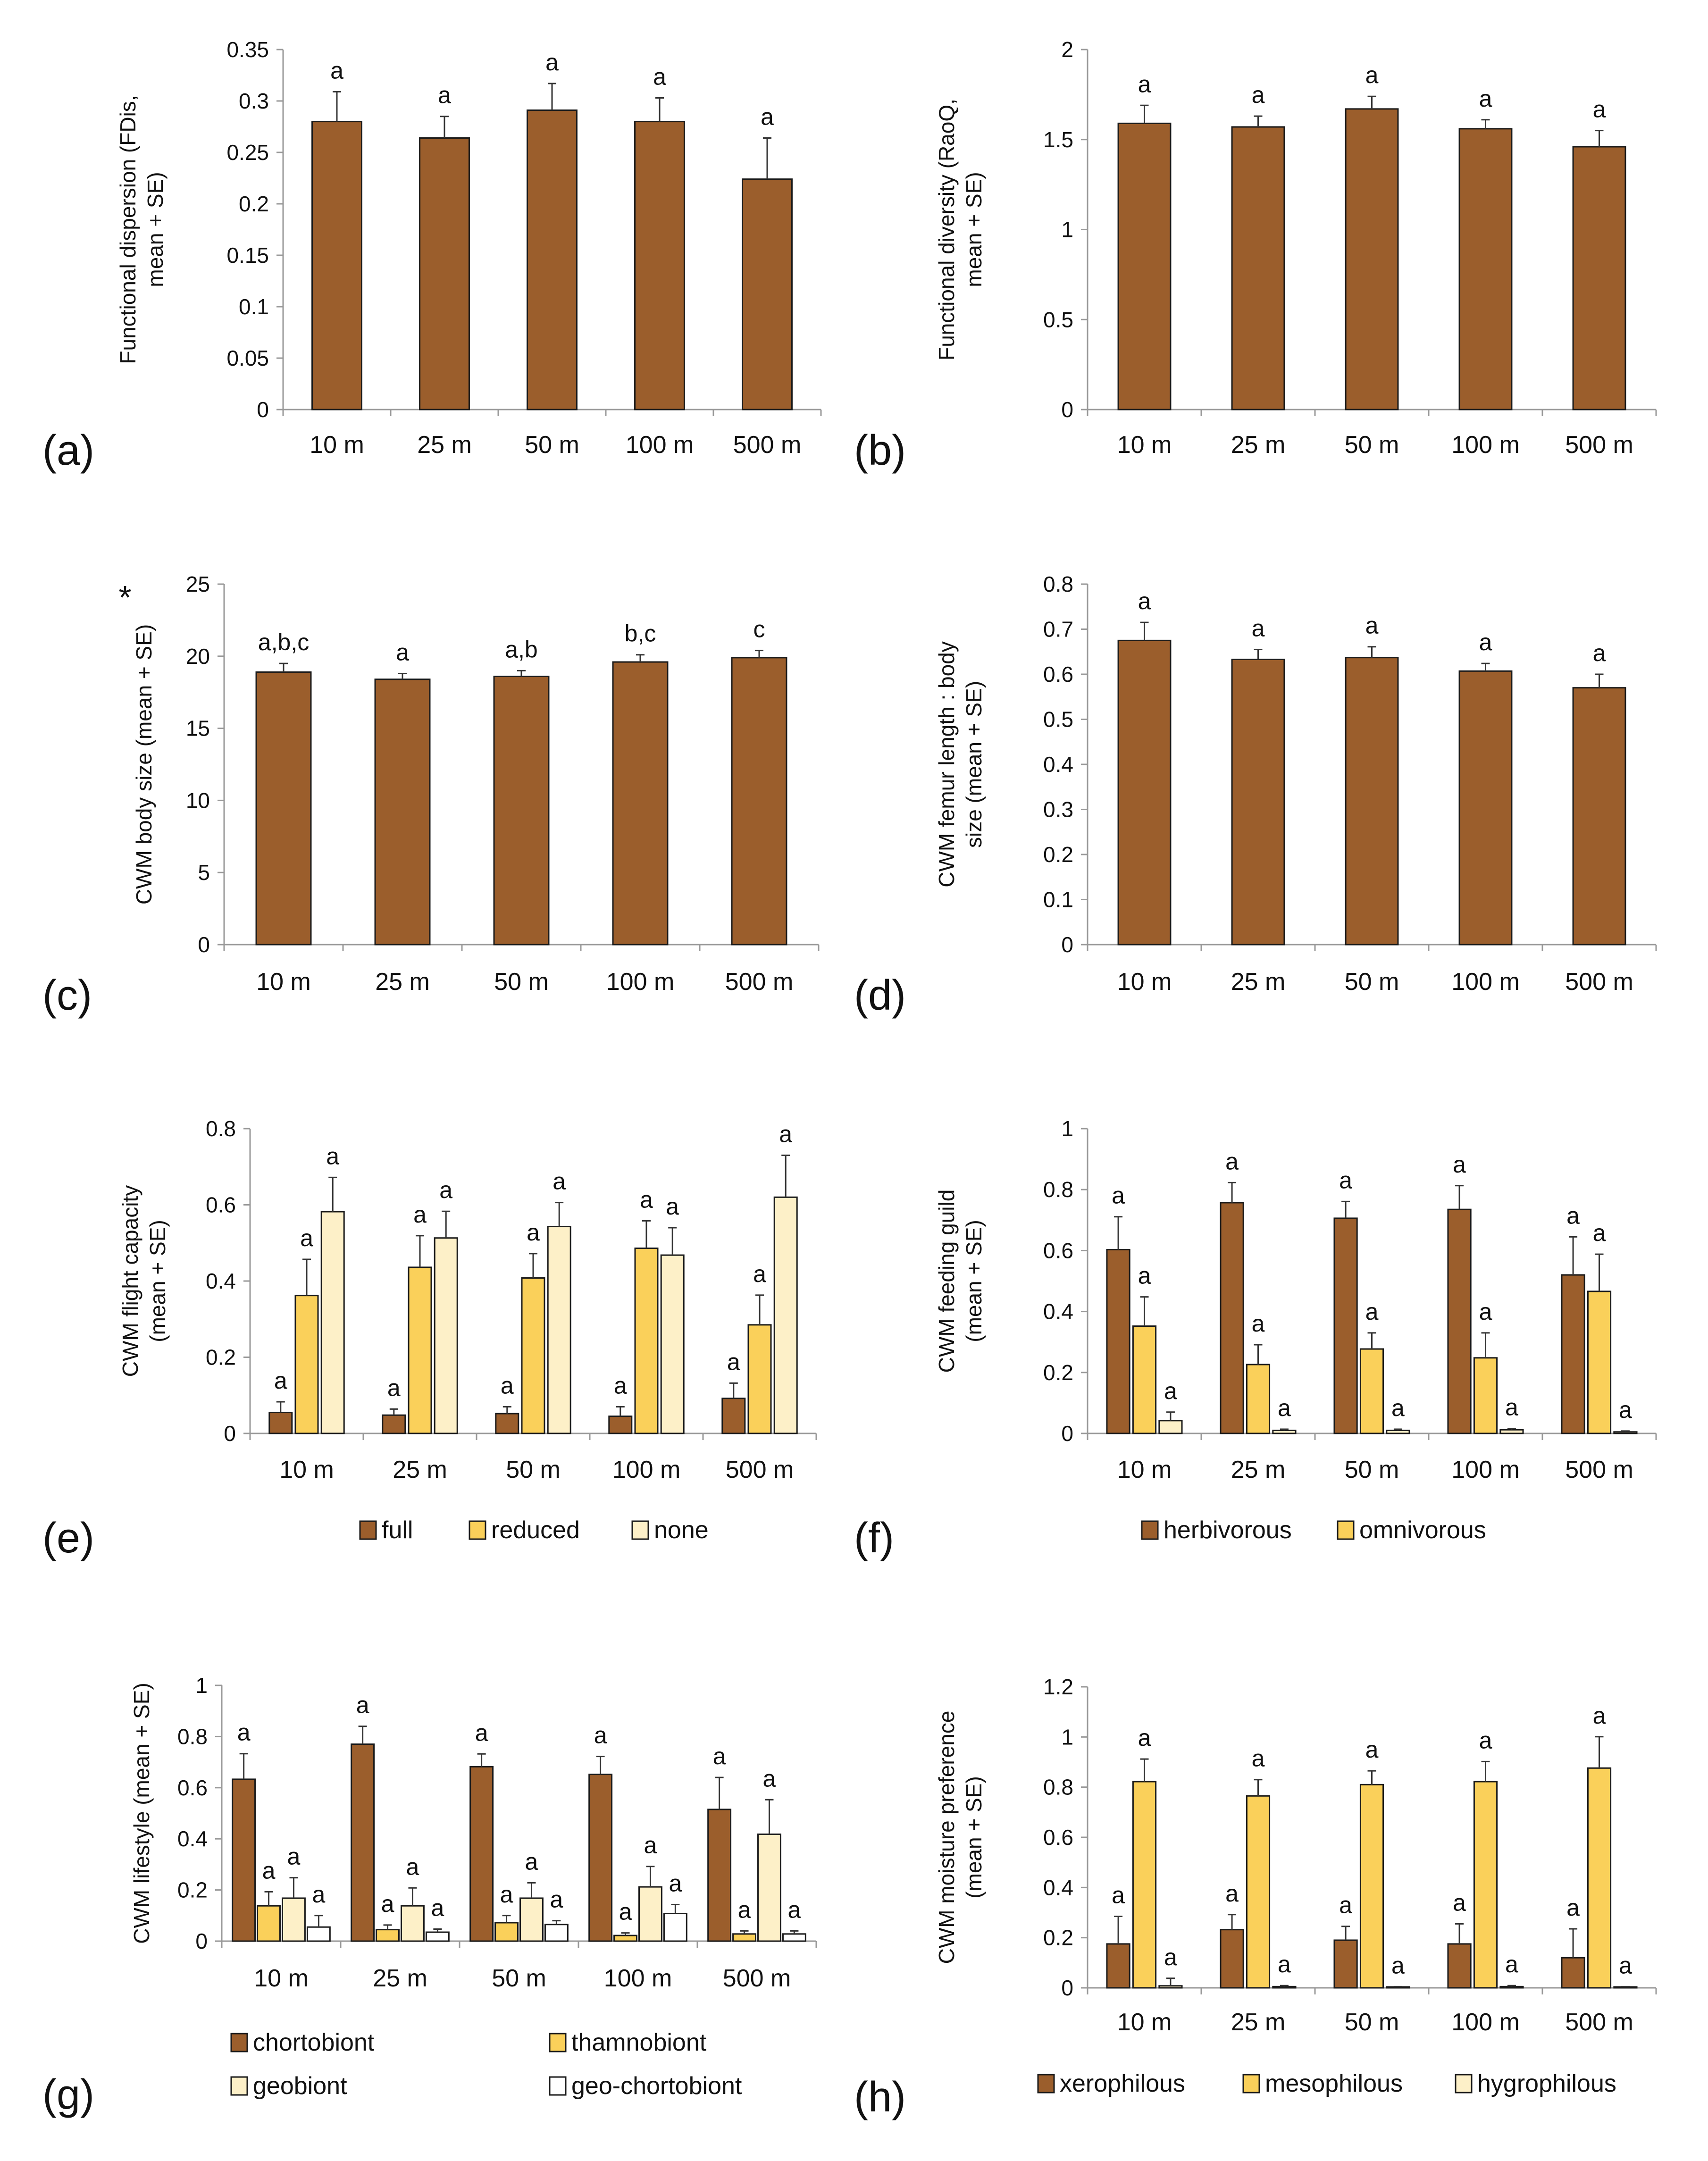 This screenshot has height=2161, width=1708. Describe the element at coordinates (283, 982) in the screenshot. I see `x-tick-label: 10 m` at that location.